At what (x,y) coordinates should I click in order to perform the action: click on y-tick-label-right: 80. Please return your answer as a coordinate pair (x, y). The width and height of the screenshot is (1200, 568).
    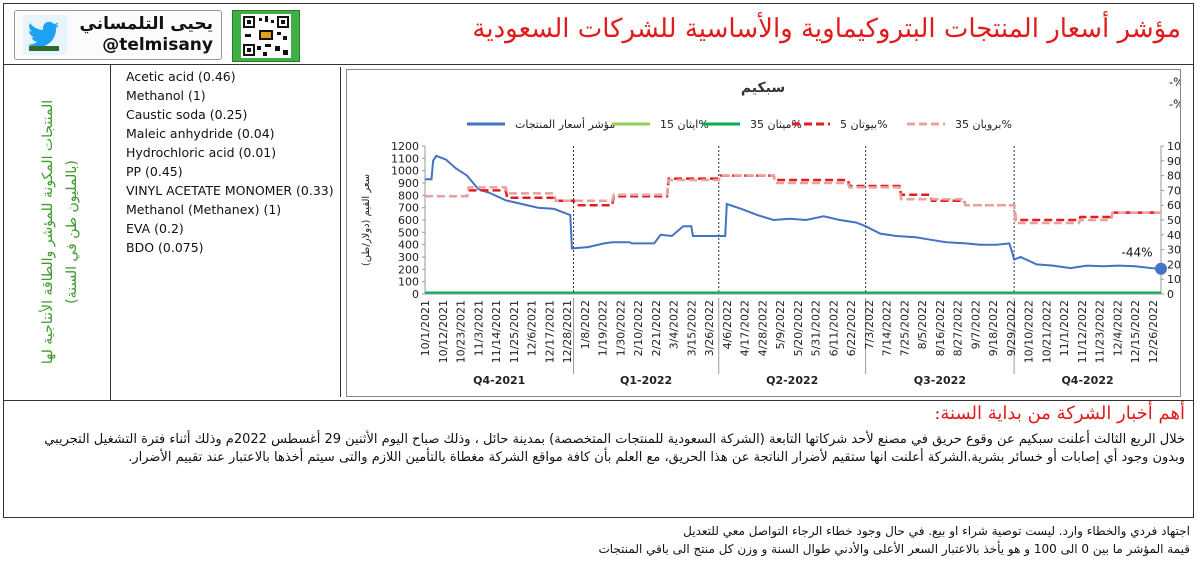
    Looking at the image, I should click on (1173, 176).